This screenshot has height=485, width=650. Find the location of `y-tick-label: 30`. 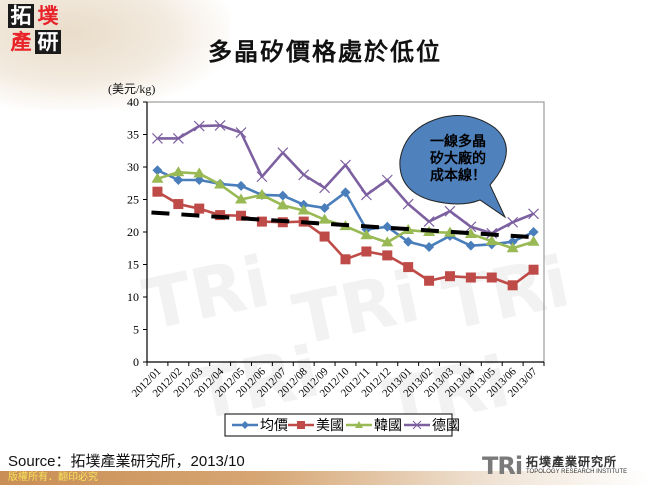

y-tick-label: 30 is located at coordinates (133, 167).